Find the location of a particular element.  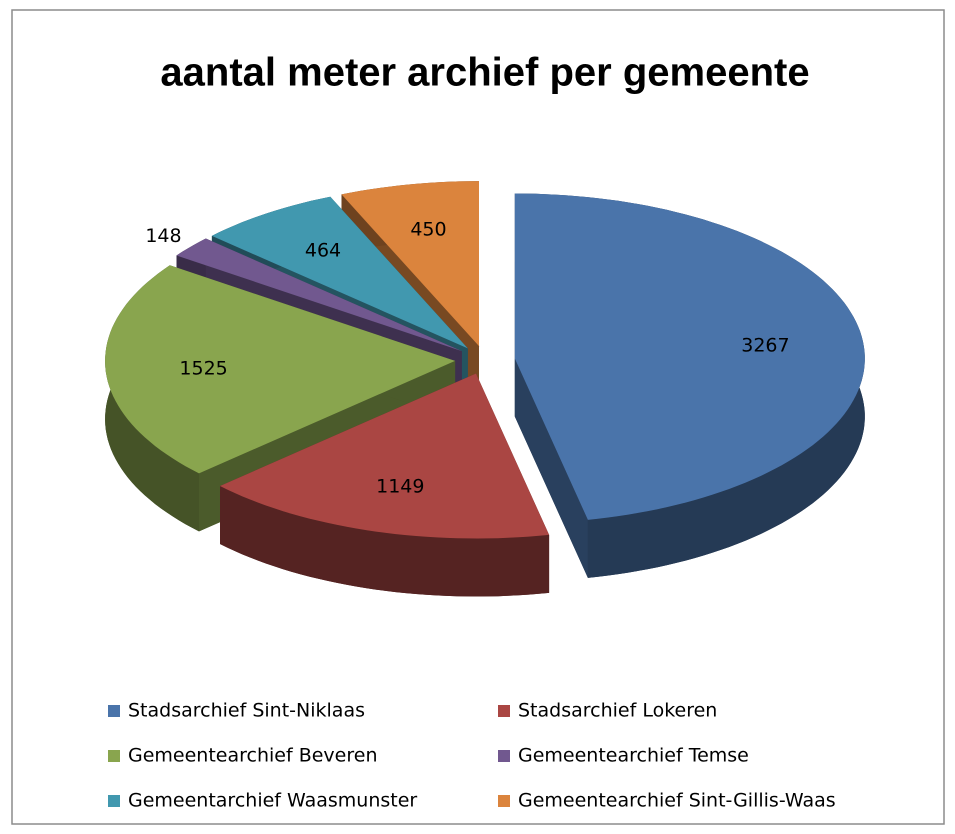

legend-label: Stadsarchief Lokeren is located at coordinates (617, 711).